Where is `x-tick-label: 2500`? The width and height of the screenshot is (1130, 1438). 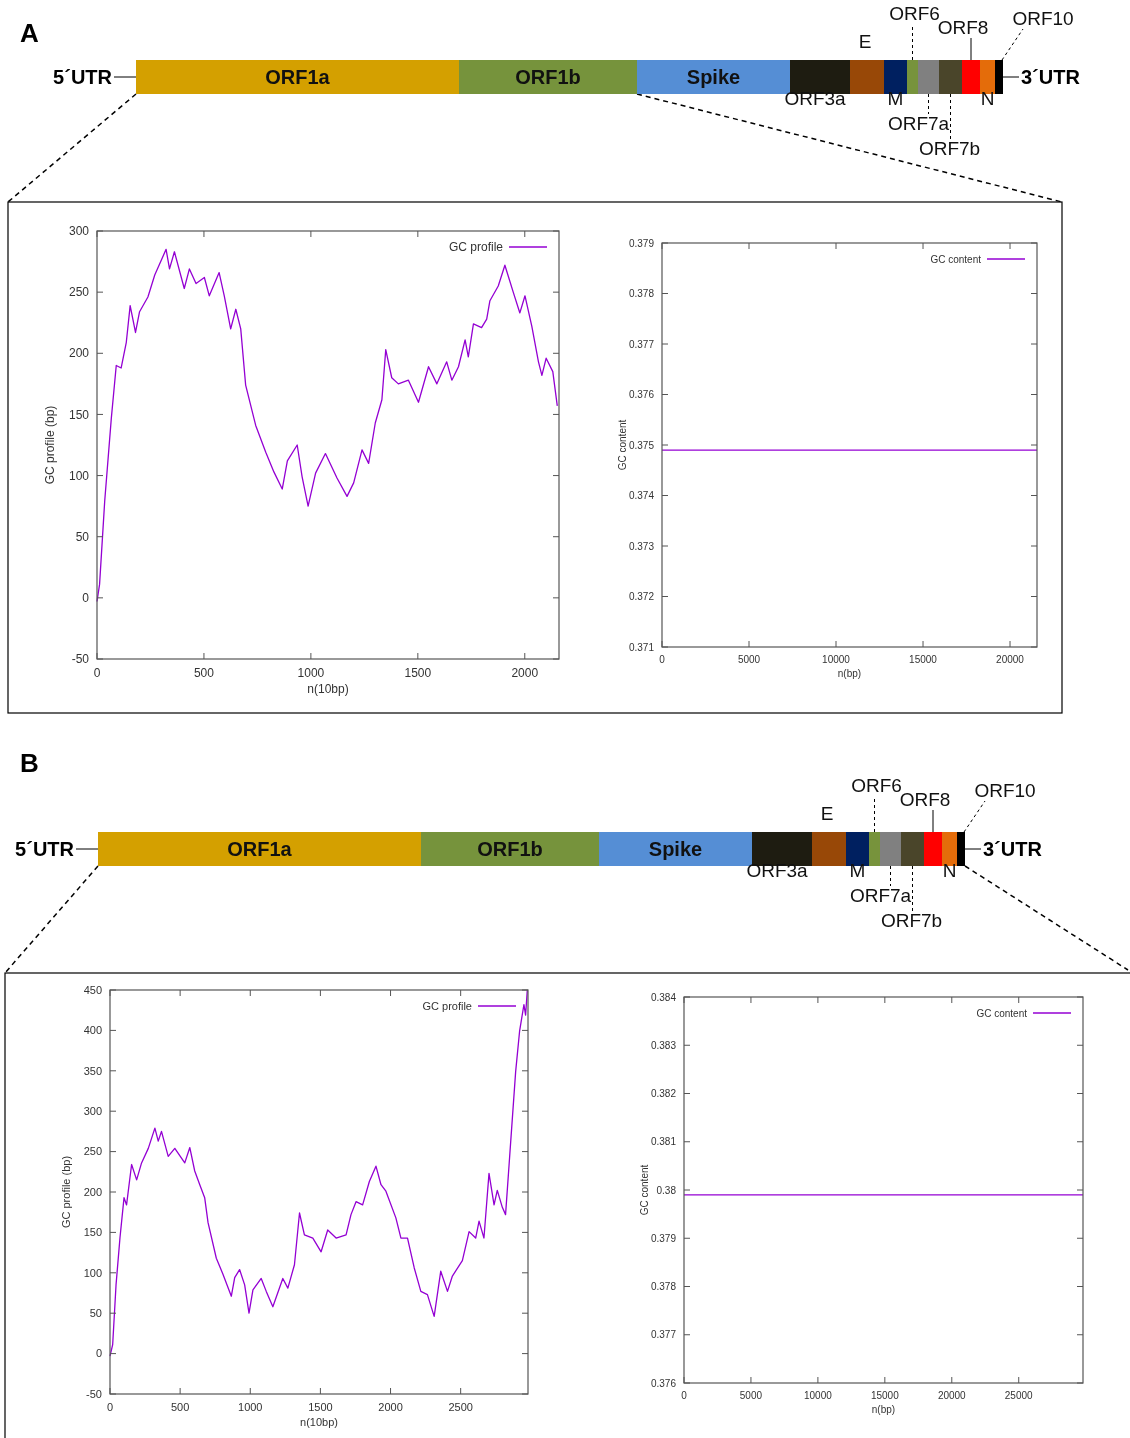
x-tick-label: 2500 is located at coordinates (460, 1407).